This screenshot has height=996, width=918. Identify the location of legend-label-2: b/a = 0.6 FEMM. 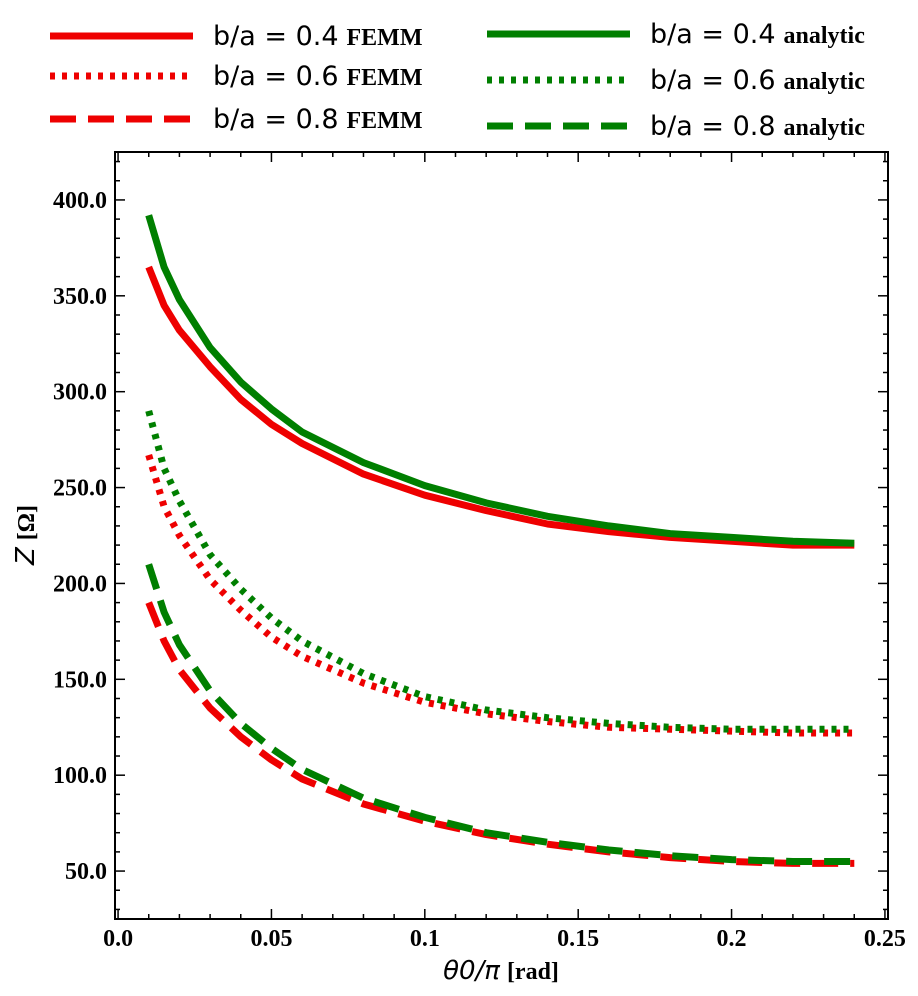
(318, 76).